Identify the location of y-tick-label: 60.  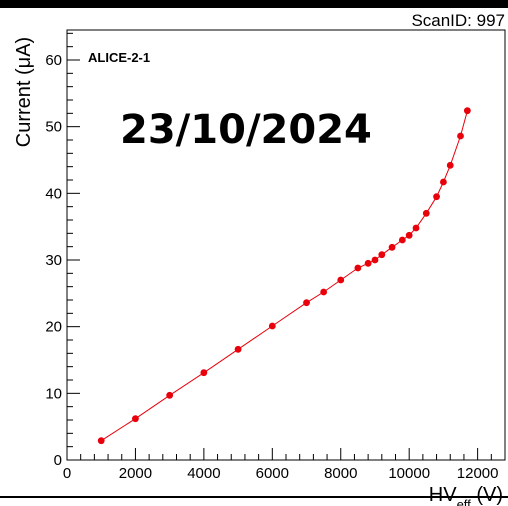
(53, 60).